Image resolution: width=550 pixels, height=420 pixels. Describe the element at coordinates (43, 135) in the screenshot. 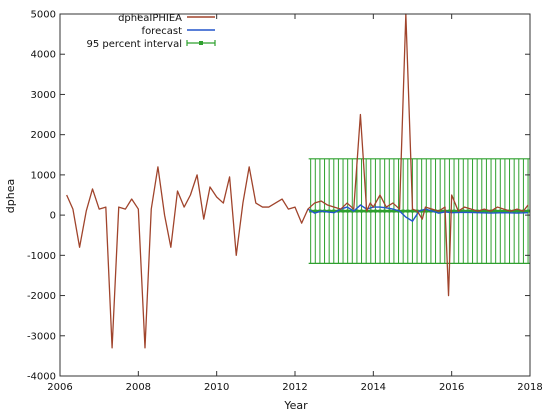

I see `y-tick-label: 2000` at that location.